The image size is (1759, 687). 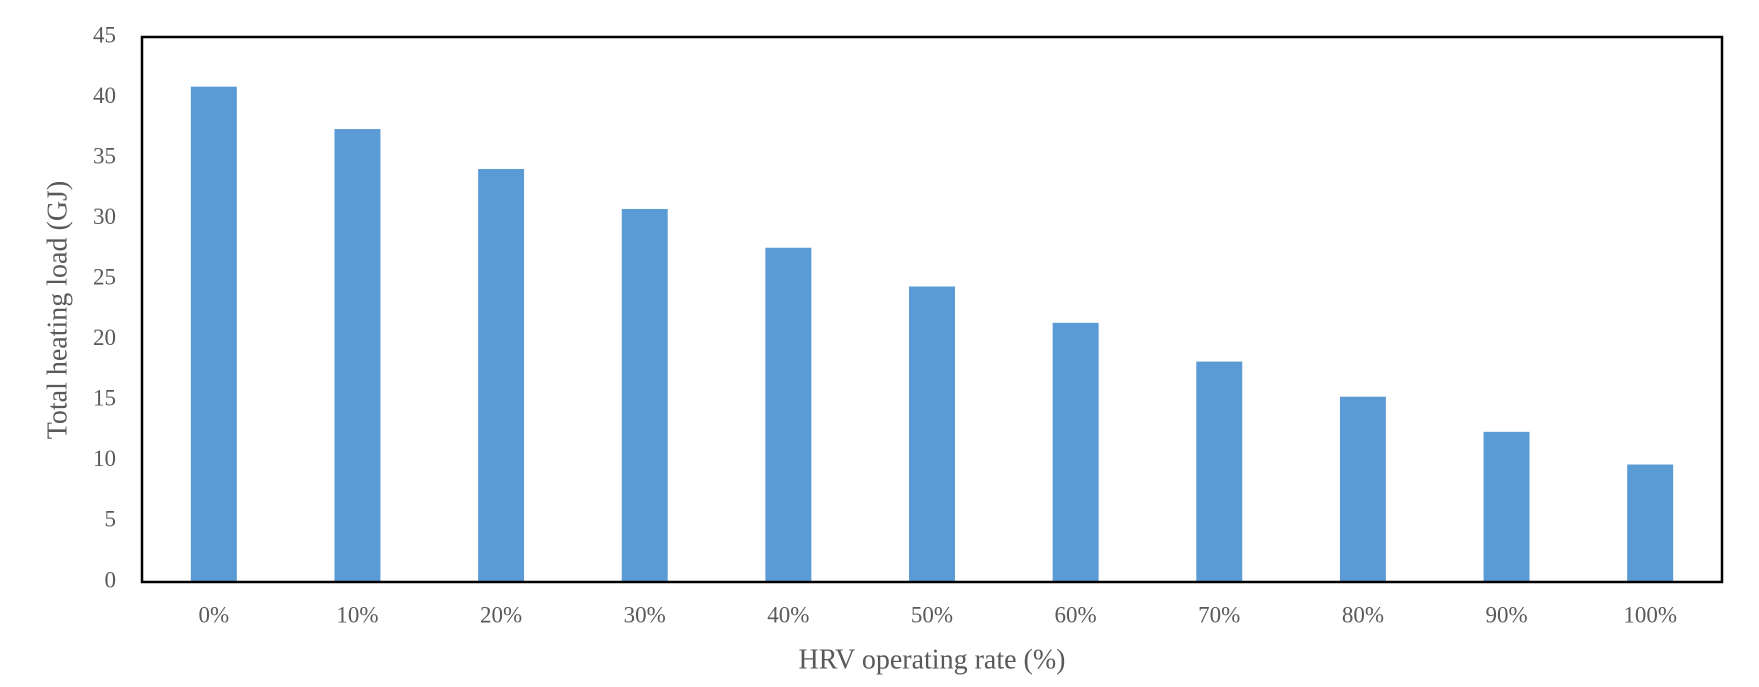 What do you see at coordinates (104, 398) in the screenshot?
I see `y-tick-label: 15` at bounding box center [104, 398].